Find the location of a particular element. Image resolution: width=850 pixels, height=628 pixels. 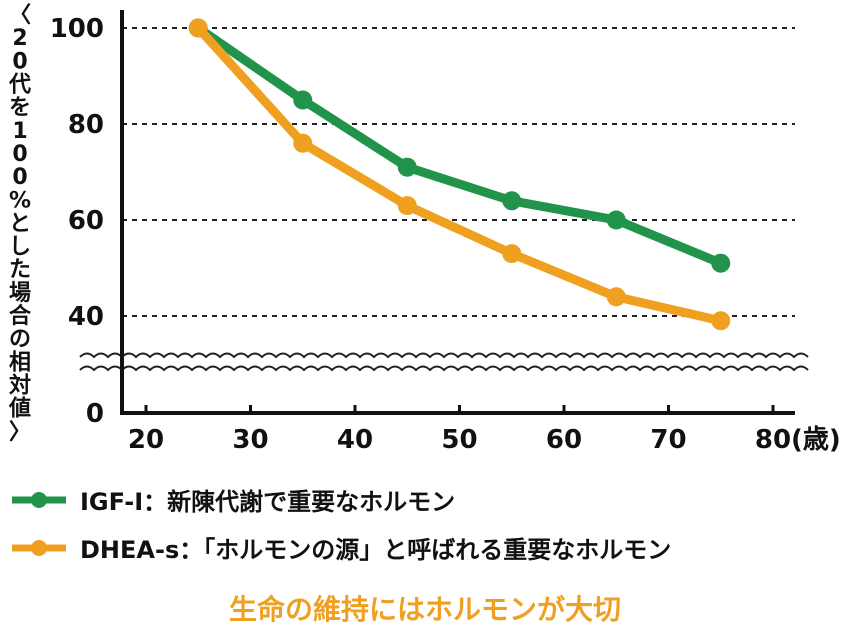

x-tick-label: 30 is located at coordinates (250, 440).